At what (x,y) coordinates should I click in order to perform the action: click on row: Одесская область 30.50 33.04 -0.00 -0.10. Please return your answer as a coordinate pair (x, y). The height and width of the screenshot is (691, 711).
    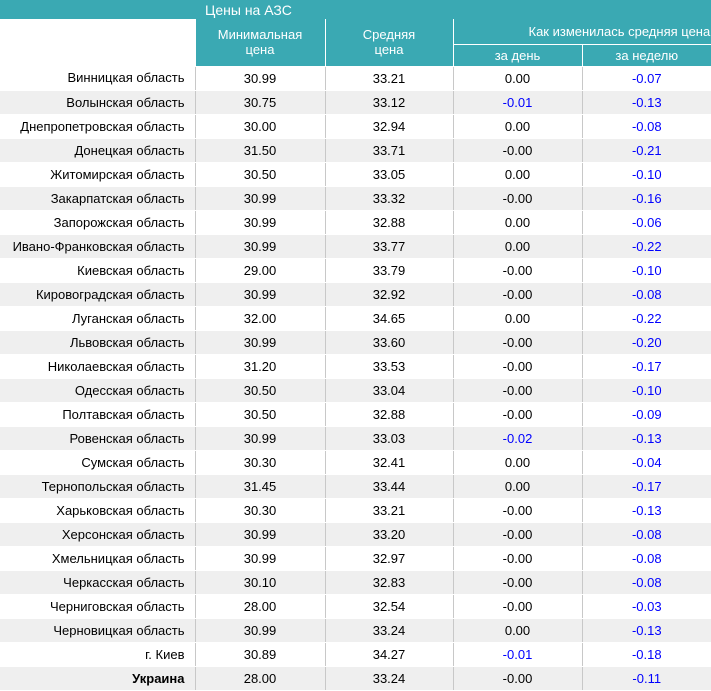
    Looking at the image, I should click on (355, 390).